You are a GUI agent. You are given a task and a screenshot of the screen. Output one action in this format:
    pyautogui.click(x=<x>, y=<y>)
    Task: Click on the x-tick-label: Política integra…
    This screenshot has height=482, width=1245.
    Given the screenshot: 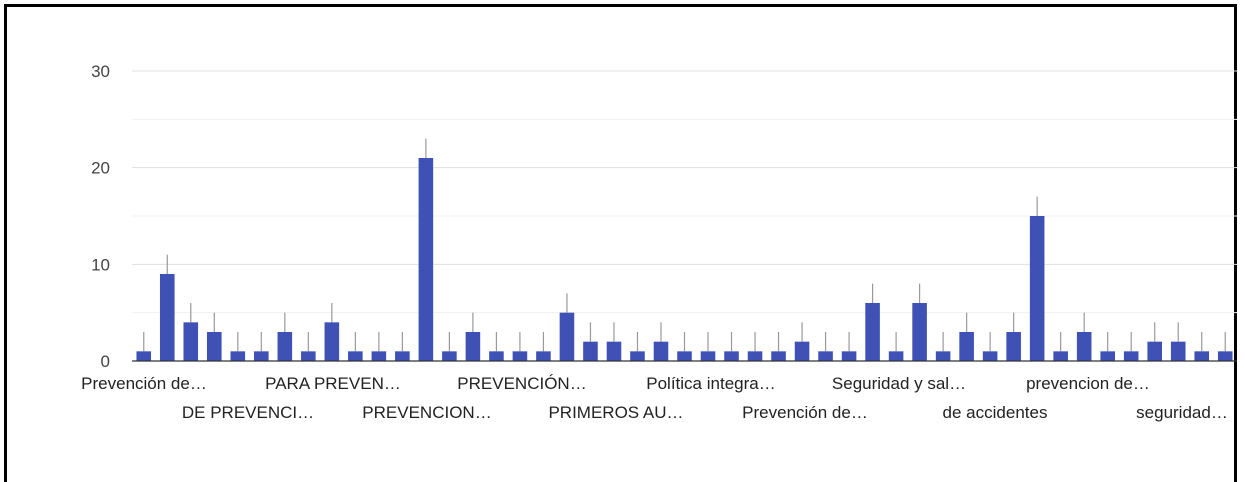 What is the action you would take?
    pyautogui.click(x=710, y=383)
    